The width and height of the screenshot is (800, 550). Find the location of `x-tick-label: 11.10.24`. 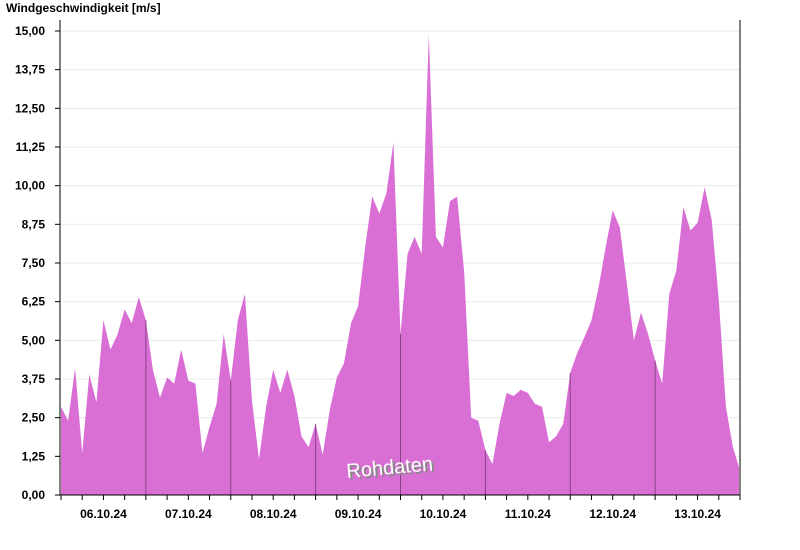

x-tick-label: 11.10.24 is located at coordinates (528, 514).